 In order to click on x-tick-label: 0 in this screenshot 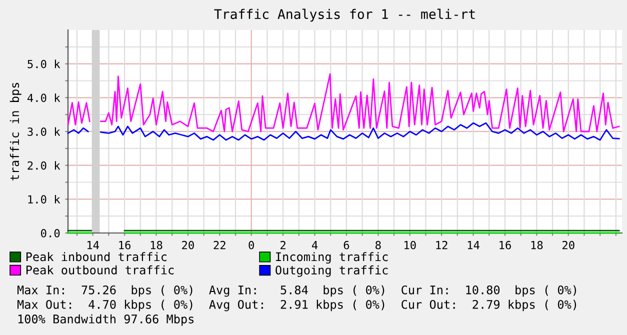, I will do `click(251, 245)`.